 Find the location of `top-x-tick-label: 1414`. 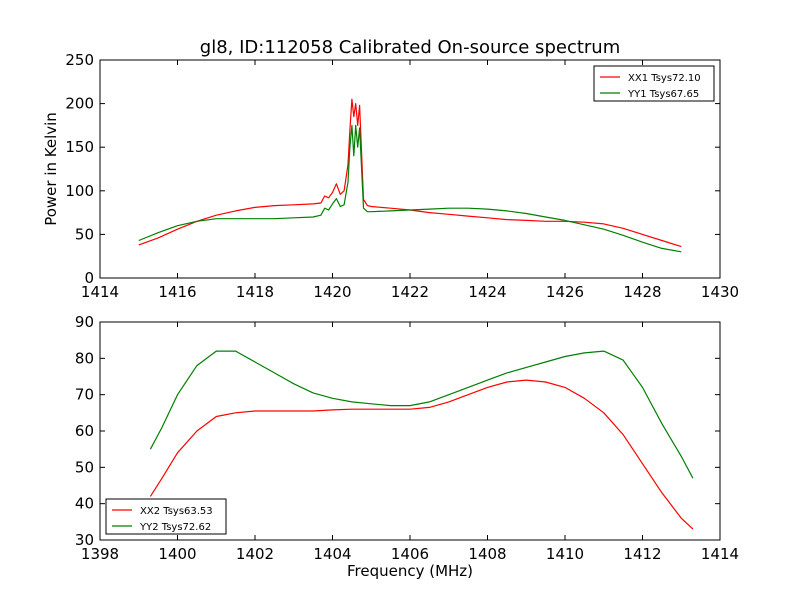

top-x-tick-label: 1414 is located at coordinates (100, 292).